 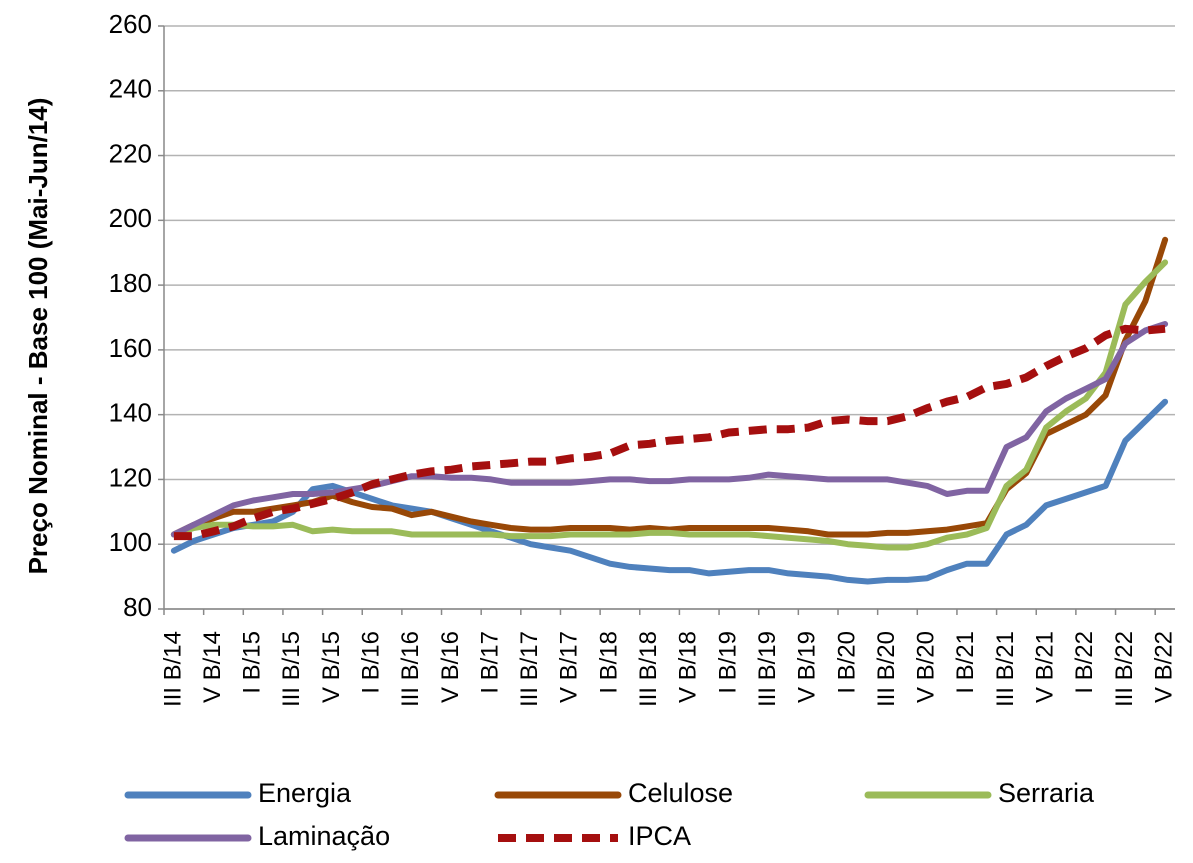 I want to click on y-tick-label: 260, so click(x=130, y=24).